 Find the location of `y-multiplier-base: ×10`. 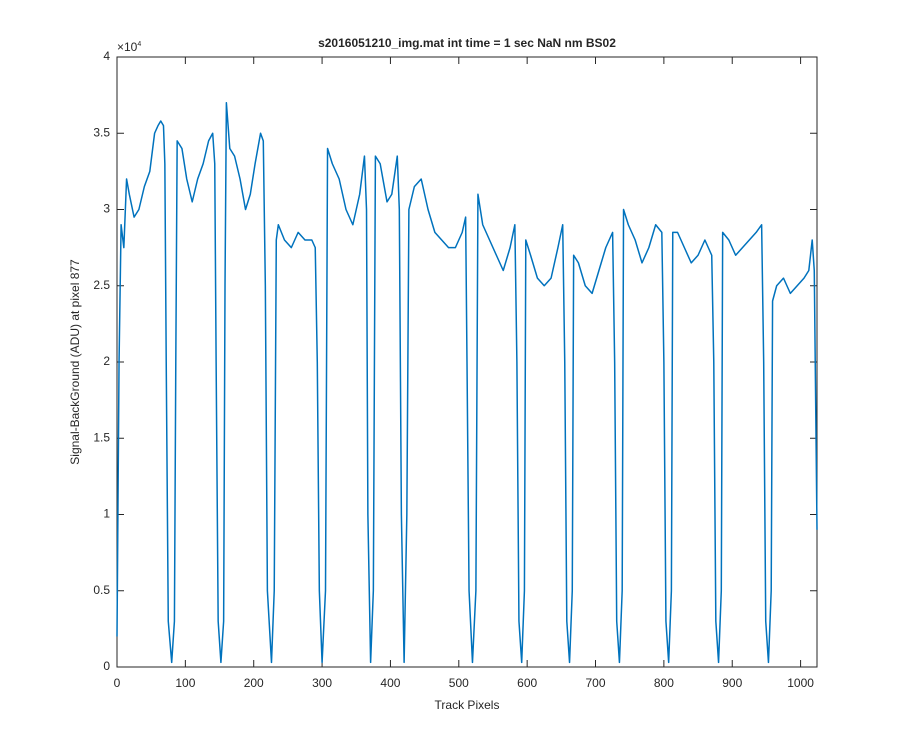

y-multiplier-base: ×10 is located at coordinates (127, 47).